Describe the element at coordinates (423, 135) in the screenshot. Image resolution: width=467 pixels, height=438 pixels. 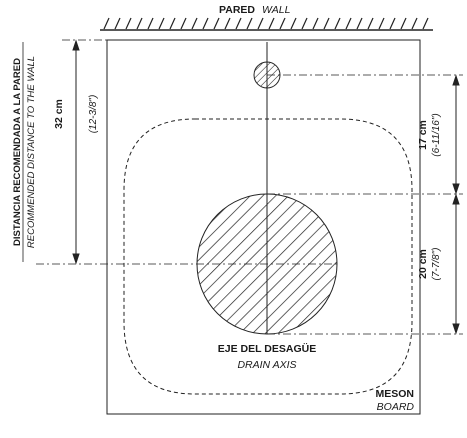
I see `dimension-17cm: 17 cm` at that location.